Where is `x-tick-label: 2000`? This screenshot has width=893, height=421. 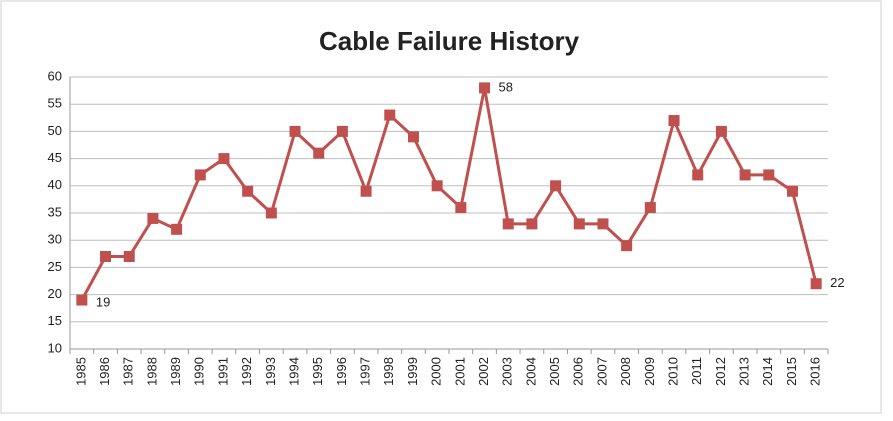
x-tick-label: 2000 is located at coordinates (436, 371).